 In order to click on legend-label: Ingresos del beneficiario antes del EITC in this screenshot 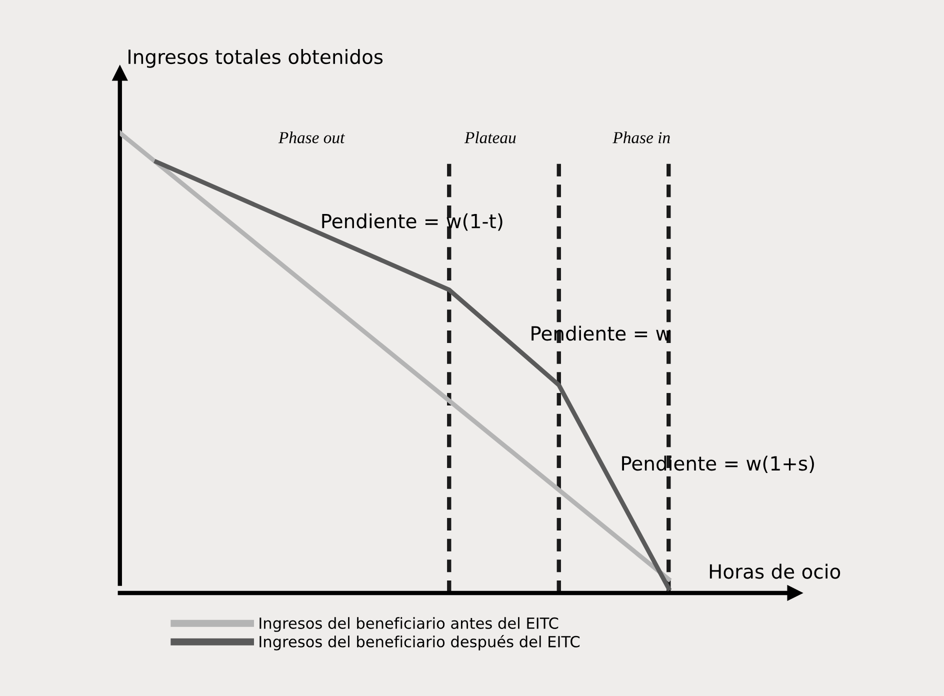, I will do `click(409, 624)`.